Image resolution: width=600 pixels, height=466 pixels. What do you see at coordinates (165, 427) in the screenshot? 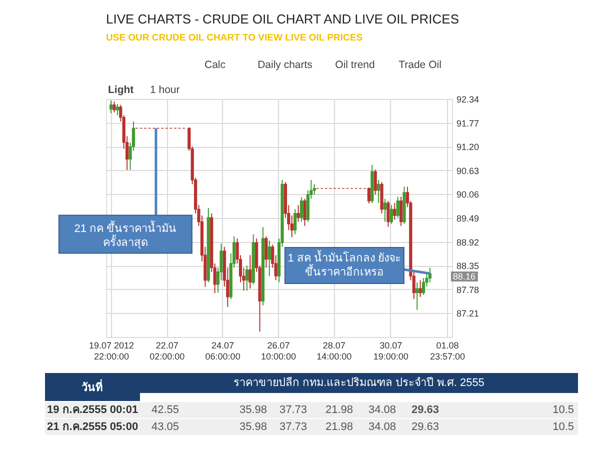
I see `text: 43.05` at bounding box center [165, 427].